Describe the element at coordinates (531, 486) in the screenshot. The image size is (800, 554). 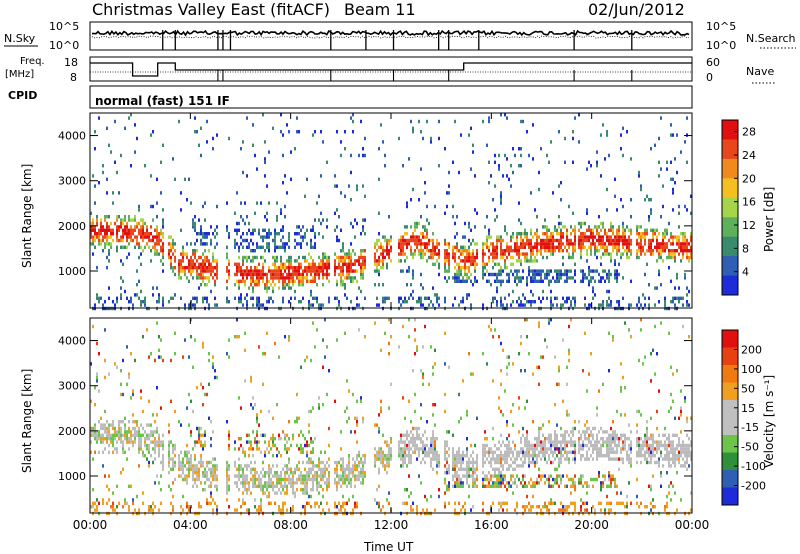
I see `velocity-cell-1985` at that location.